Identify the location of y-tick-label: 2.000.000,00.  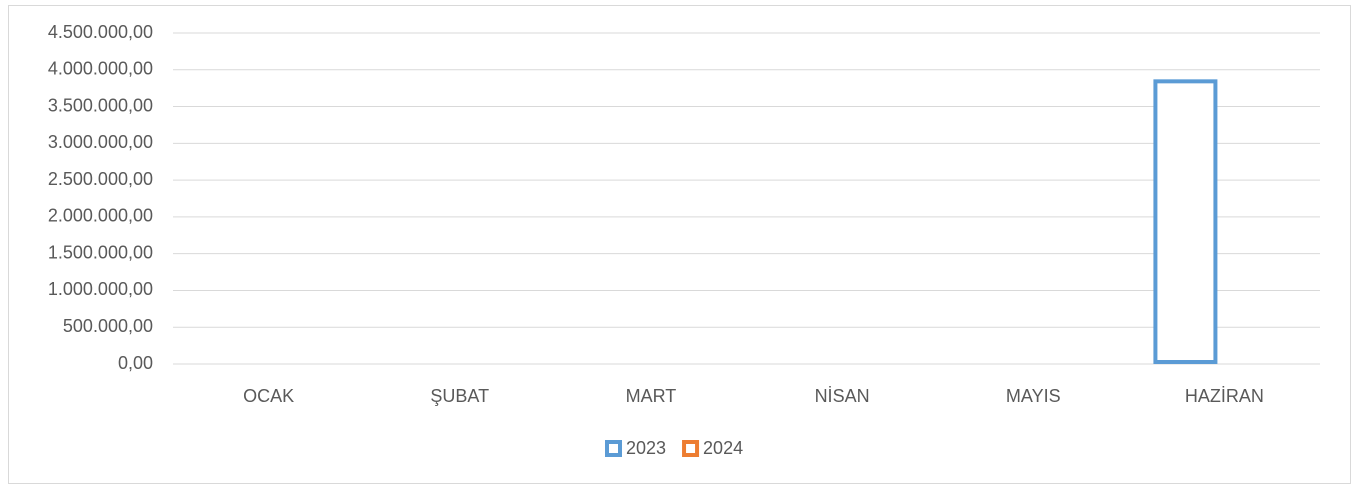
(100, 216).